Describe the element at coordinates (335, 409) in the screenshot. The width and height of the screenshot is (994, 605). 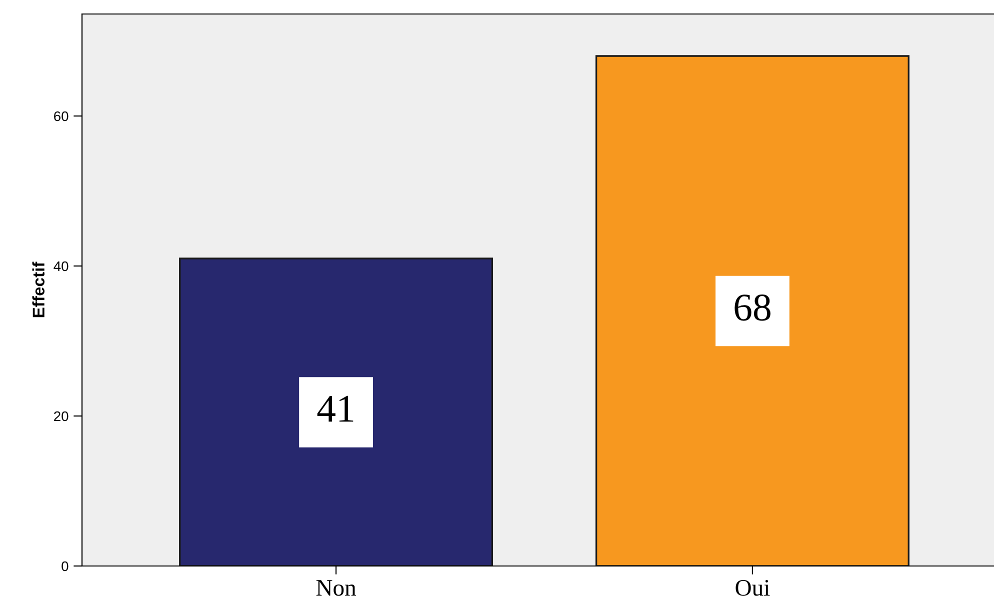
I see `data-label: 41` at that location.